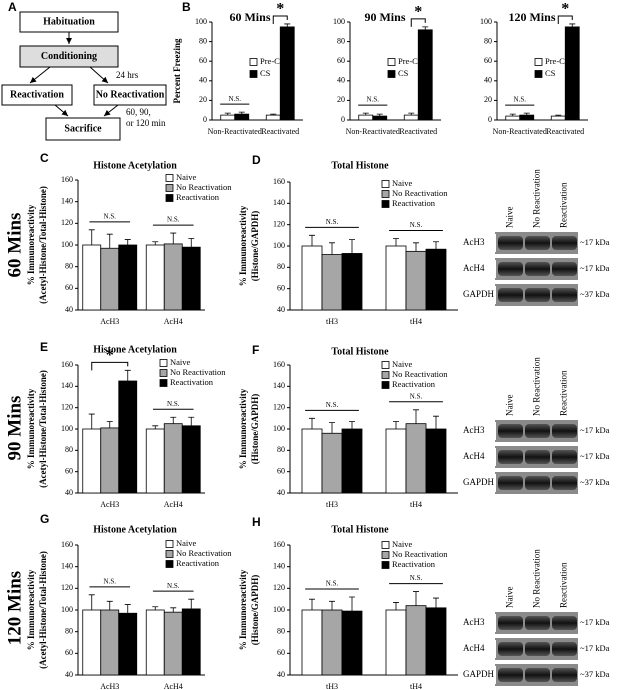 This screenshot has height=690, width=622. Describe the element at coordinates (69, 21) in the screenshot. I see `node-label: Habituation` at that location.